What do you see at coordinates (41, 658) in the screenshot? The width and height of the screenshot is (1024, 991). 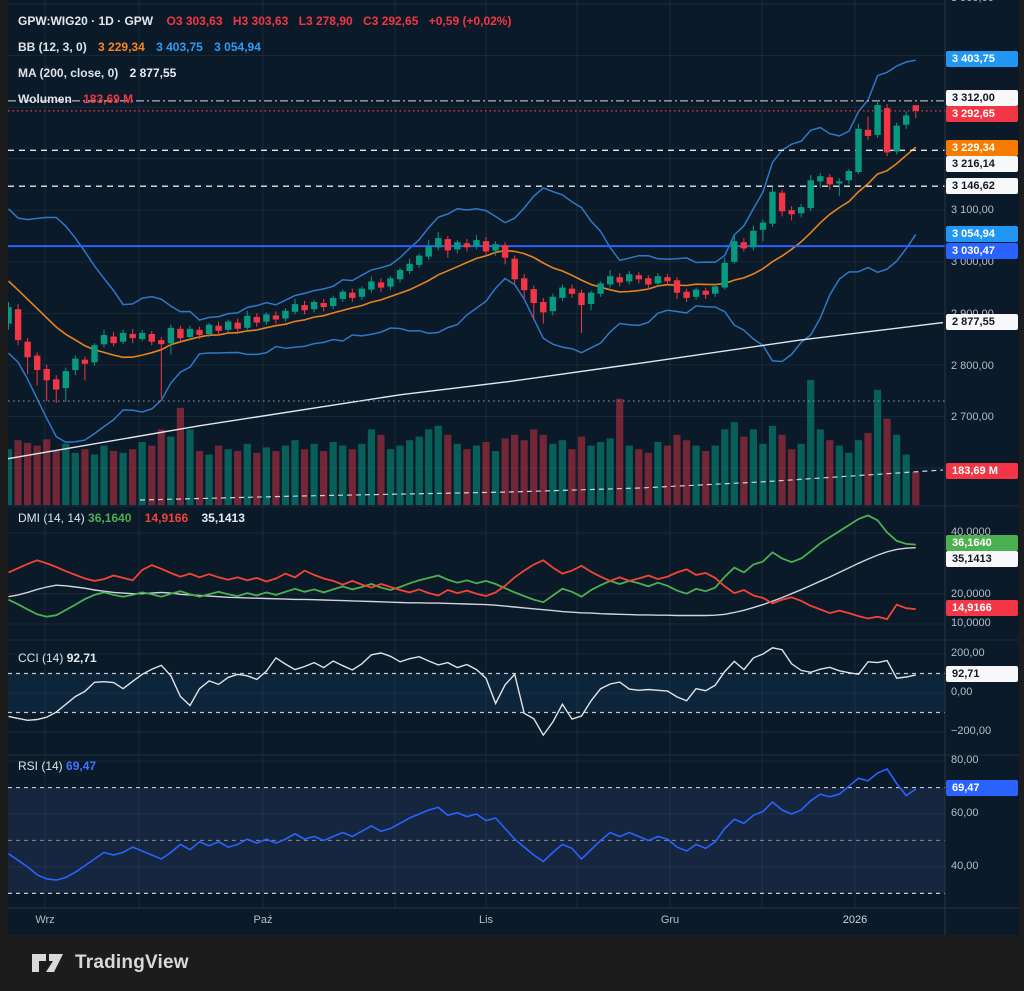 I see `cci-label: CCI (14)` at bounding box center [41, 658].